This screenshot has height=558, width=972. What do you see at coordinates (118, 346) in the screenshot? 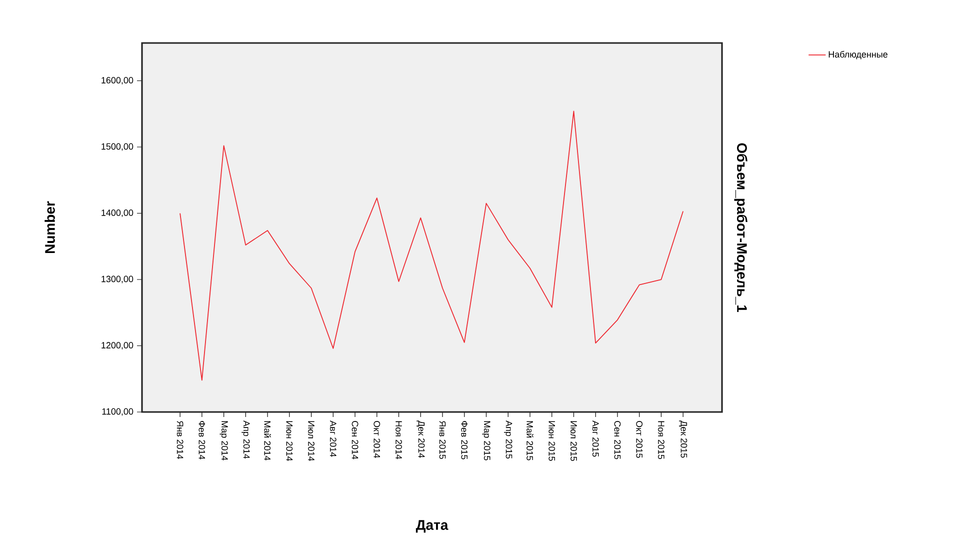
I see `y-tick-label: 1200,00` at bounding box center [118, 346].